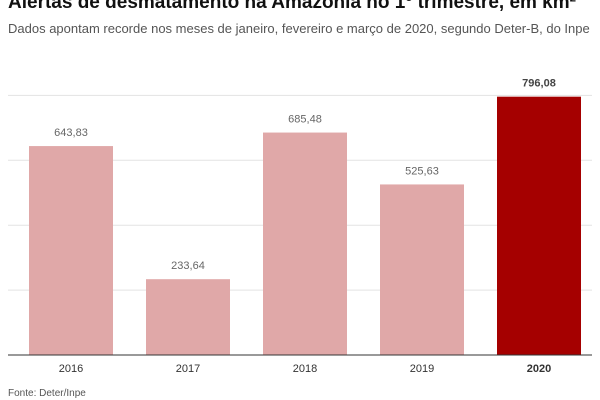  I want to click on value-label-2020: 796,08, so click(539, 84).